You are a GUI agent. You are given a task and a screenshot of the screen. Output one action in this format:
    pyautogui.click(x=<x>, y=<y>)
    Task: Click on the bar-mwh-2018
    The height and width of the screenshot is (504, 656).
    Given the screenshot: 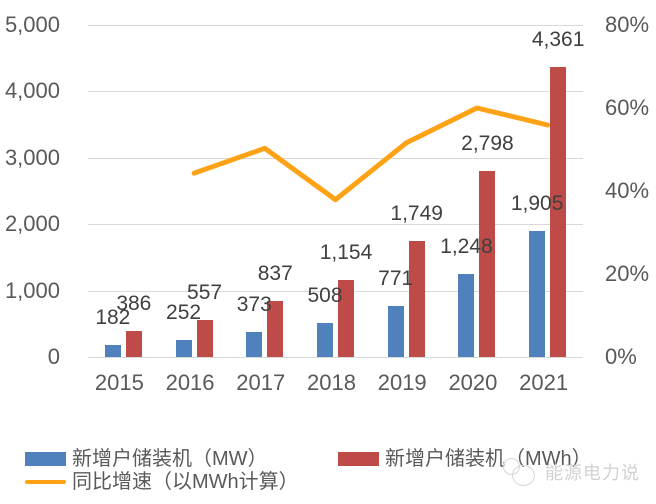 What is the action you would take?
    pyautogui.click(x=346, y=318)
    